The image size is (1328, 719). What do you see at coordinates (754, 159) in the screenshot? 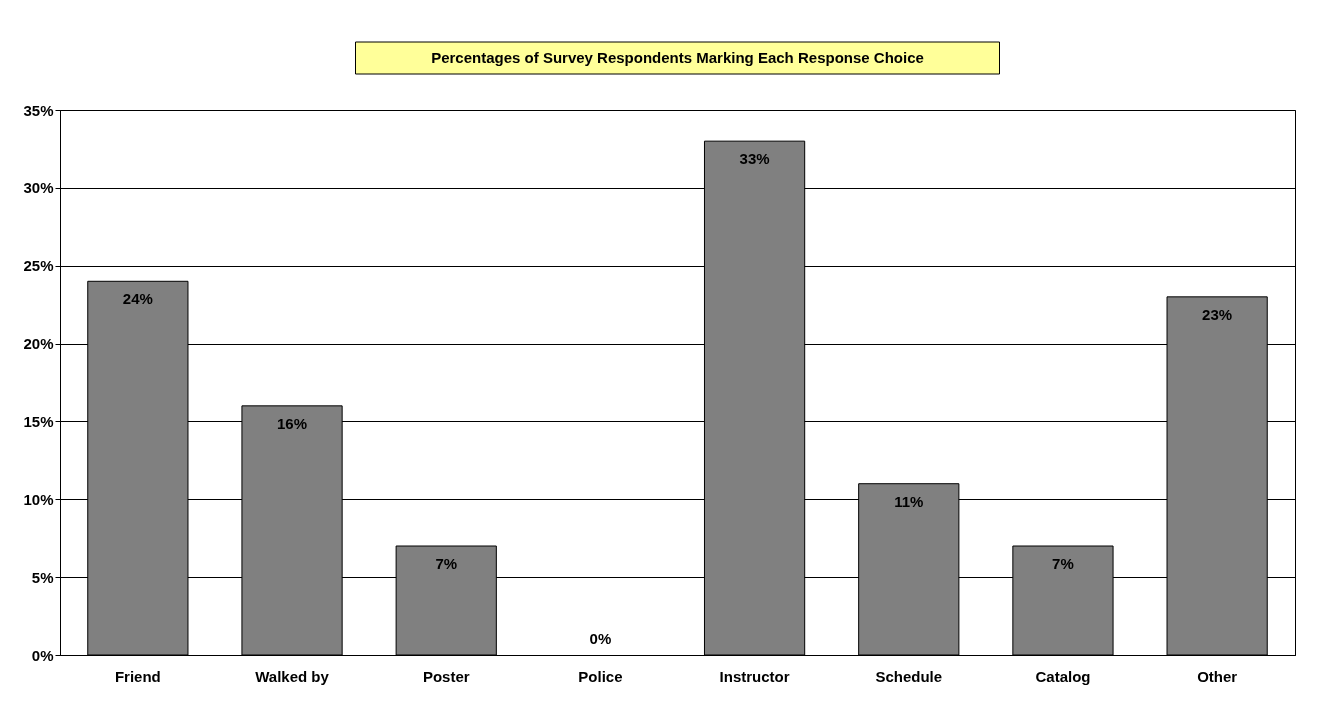
I see `data-label: 33%` at bounding box center [754, 159].